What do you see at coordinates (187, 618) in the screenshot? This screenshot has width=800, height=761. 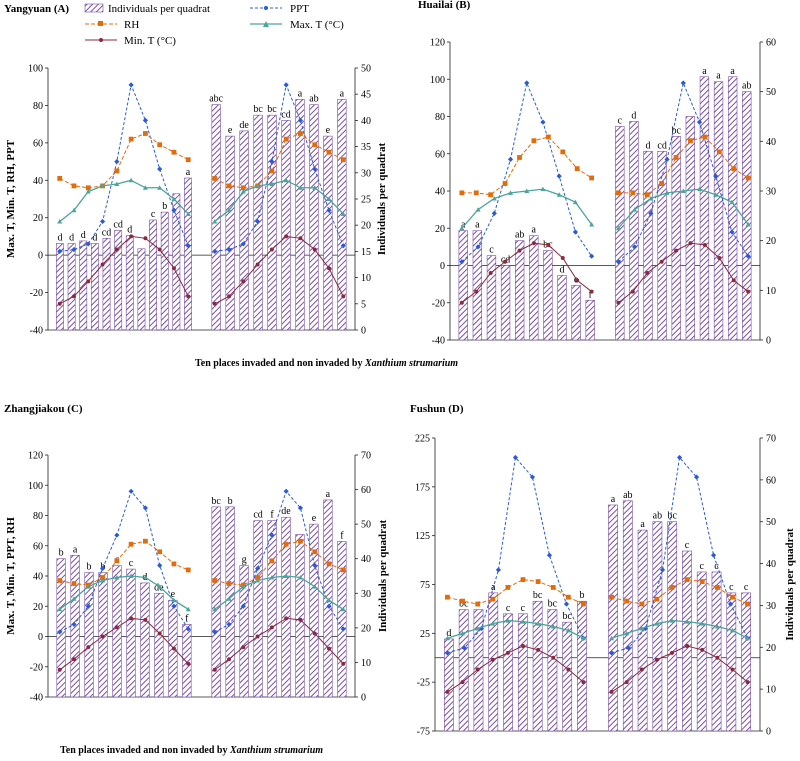 I see `significance-letter: f` at bounding box center [187, 618].